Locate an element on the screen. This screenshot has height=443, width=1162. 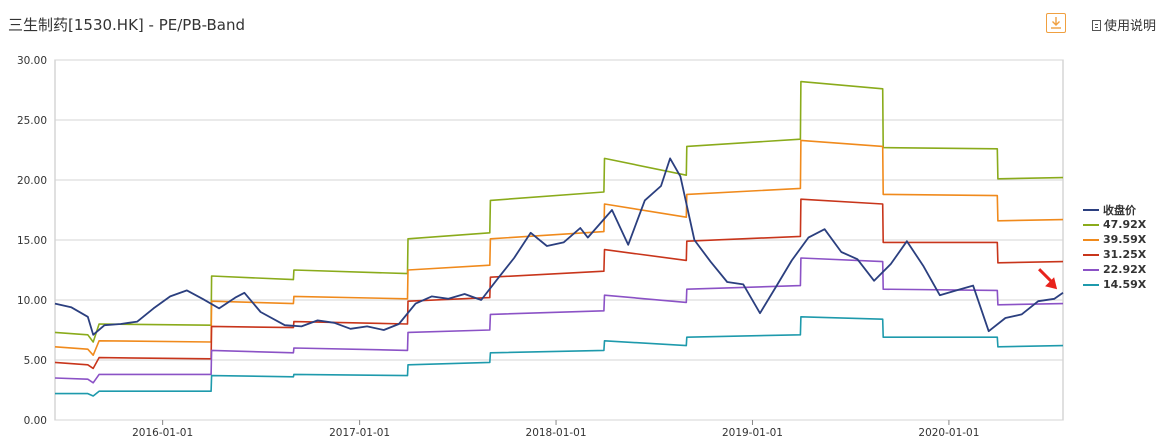
manual-icon is located at coordinates (1096, 25).